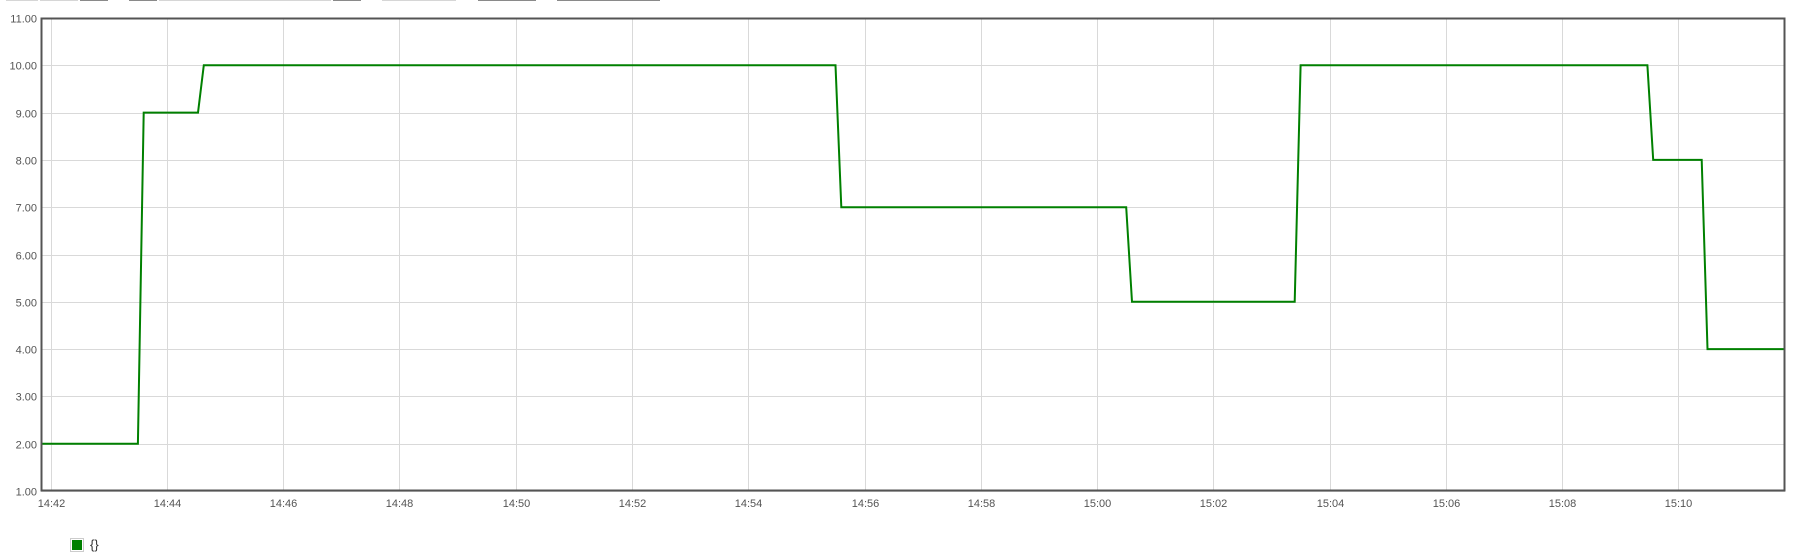  Describe the element at coordinates (26, 351) in the screenshot. I see `y-tick-label: 4.00` at that location.